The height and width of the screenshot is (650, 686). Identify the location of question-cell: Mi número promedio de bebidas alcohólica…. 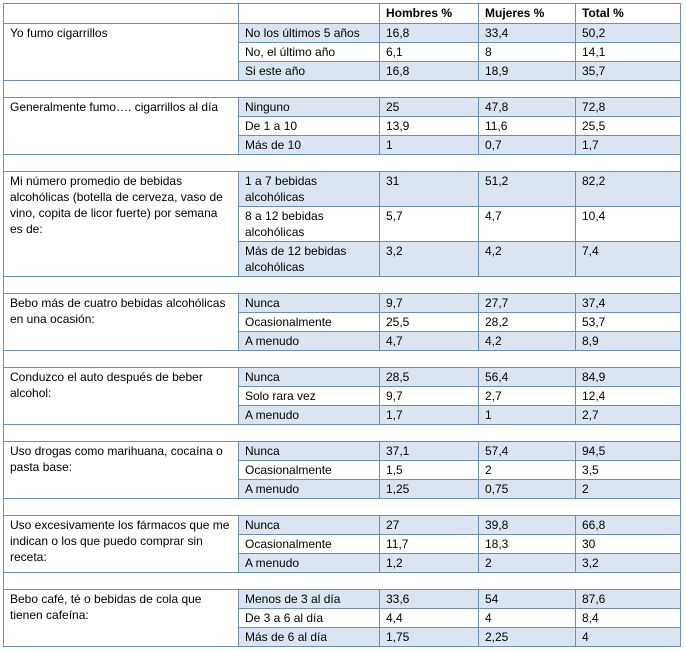
(121, 224).